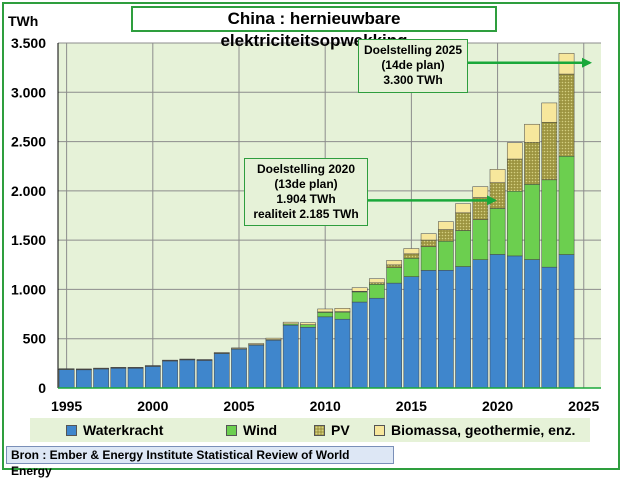 This screenshot has width=624, height=479. What do you see at coordinates (35, 339) in the screenshot?
I see `y-tick-label: 500` at bounding box center [35, 339].